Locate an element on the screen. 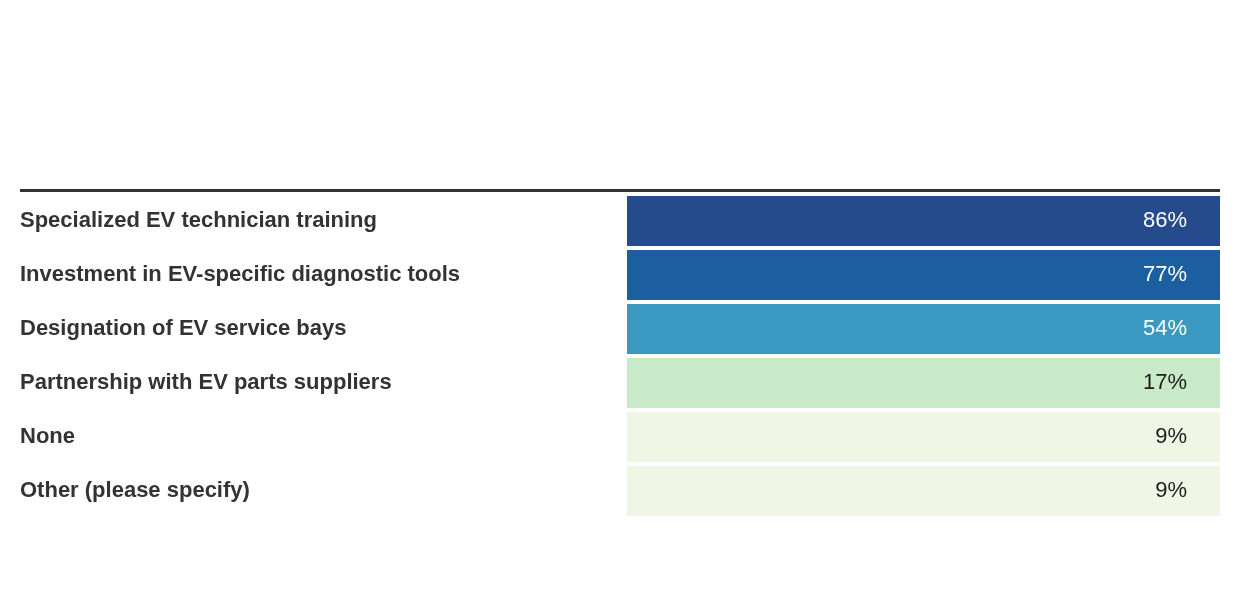 The width and height of the screenshot is (1240, 604). y-tick-label: Partnership with EV parts suppliers is located at coordinates (206, 382).